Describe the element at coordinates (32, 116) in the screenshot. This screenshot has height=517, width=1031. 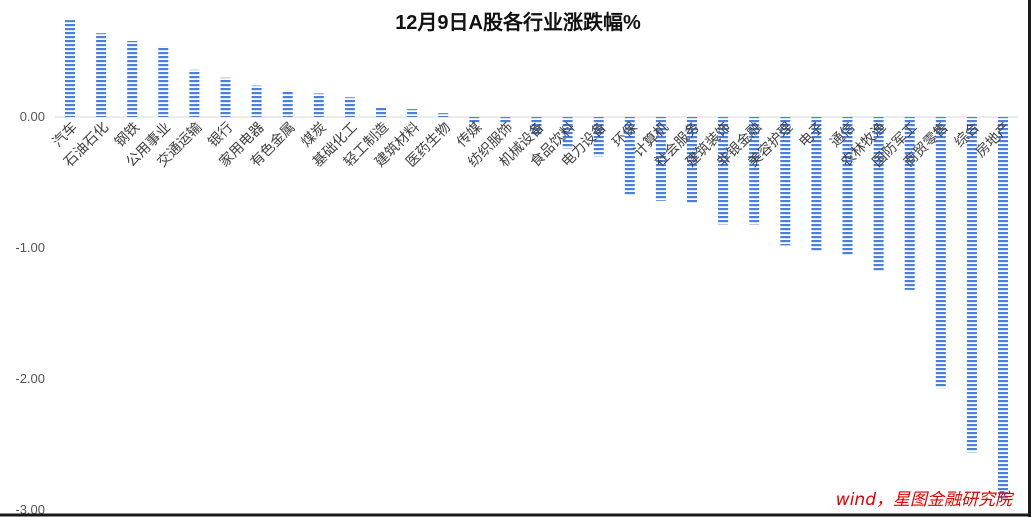
I see `y-tick-label: 0.00` at that location.